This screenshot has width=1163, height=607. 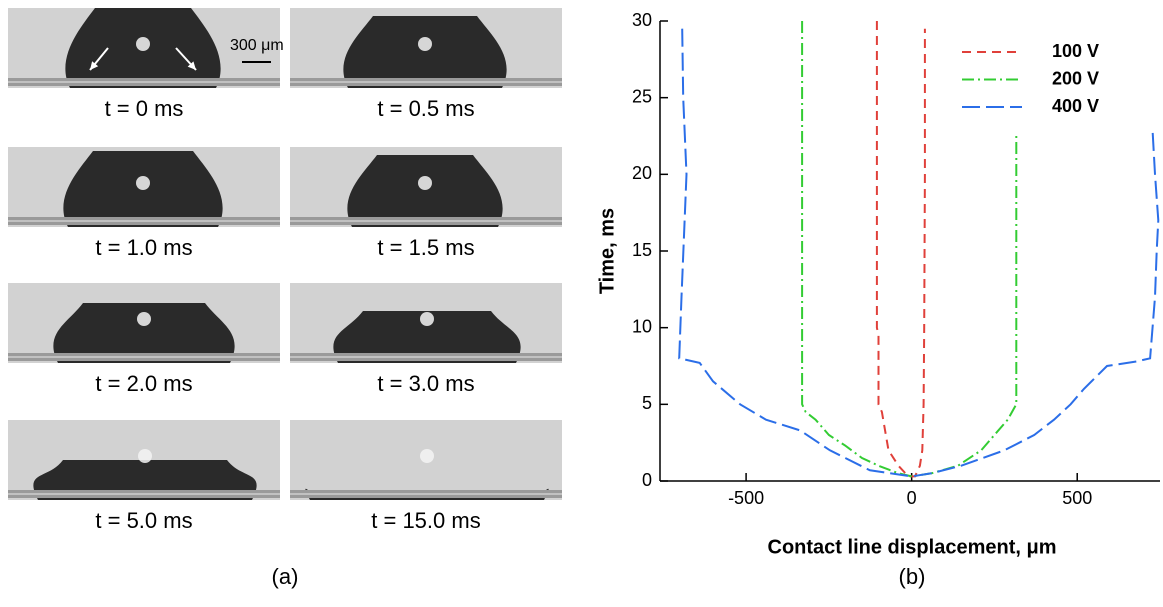 I want to click on y-axis-title: Time, ms, so click(x=607, y=251).